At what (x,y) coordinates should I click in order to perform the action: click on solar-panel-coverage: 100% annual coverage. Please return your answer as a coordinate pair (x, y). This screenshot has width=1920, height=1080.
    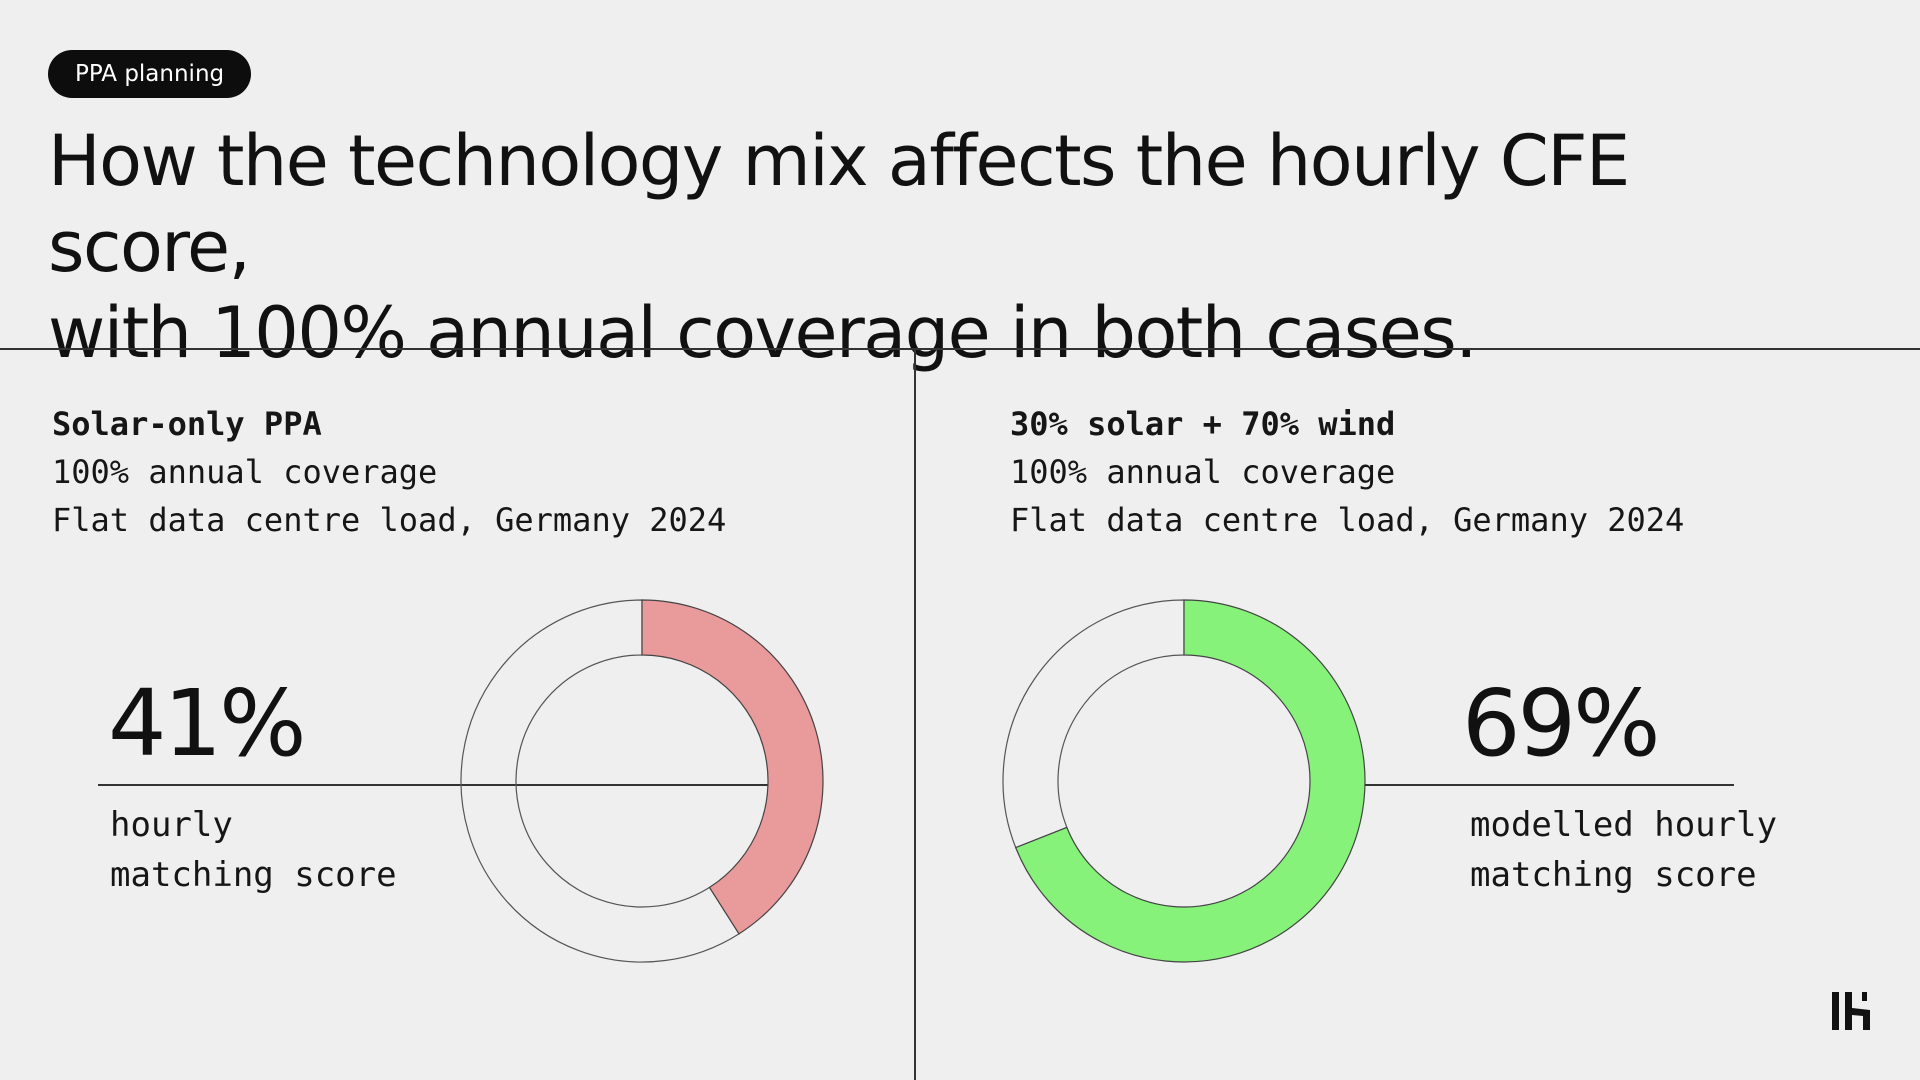
    Looking at the image, I should click on (245, 472).